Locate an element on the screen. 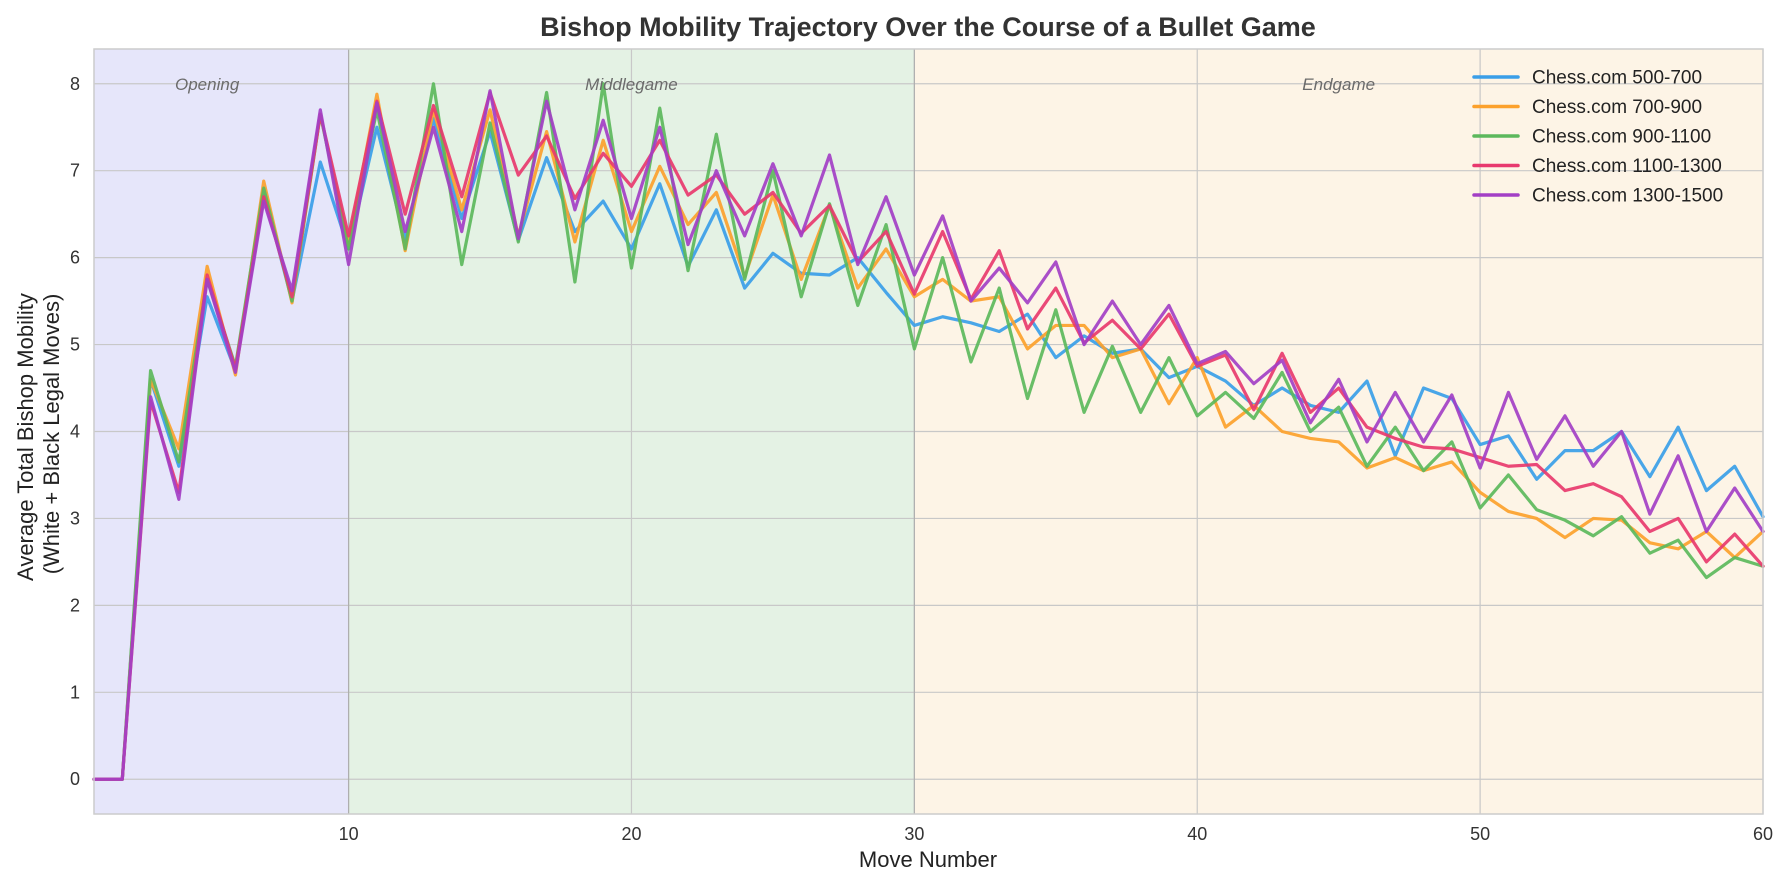  y-tick-label: 5 is located at coordinates (75, 345).